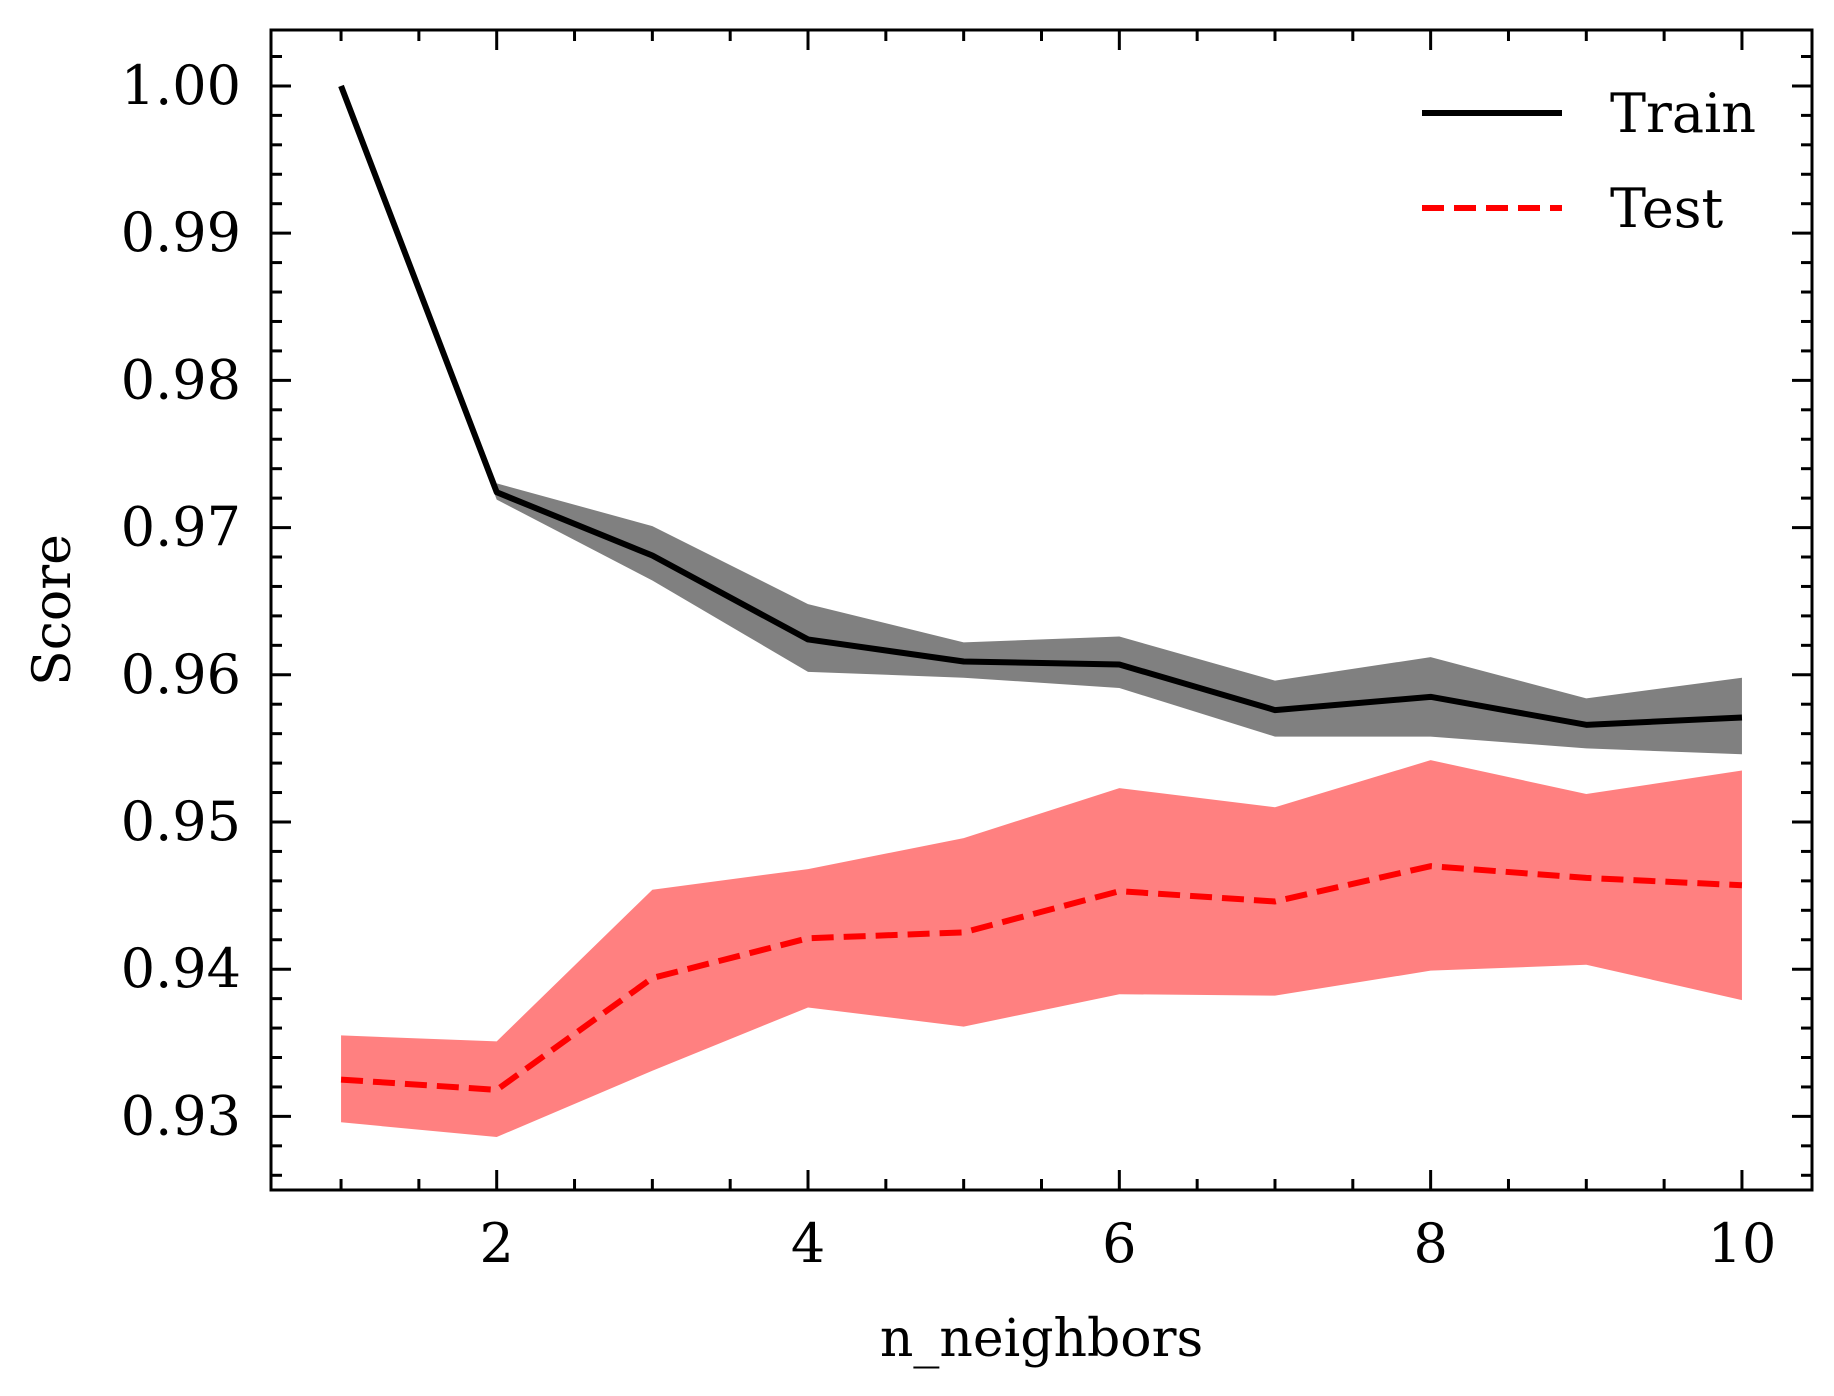  What do you see at coordinates (808, 1243) in the screenshot?
I see `x-tick-label: 4` at bounding box center [808, 1243].